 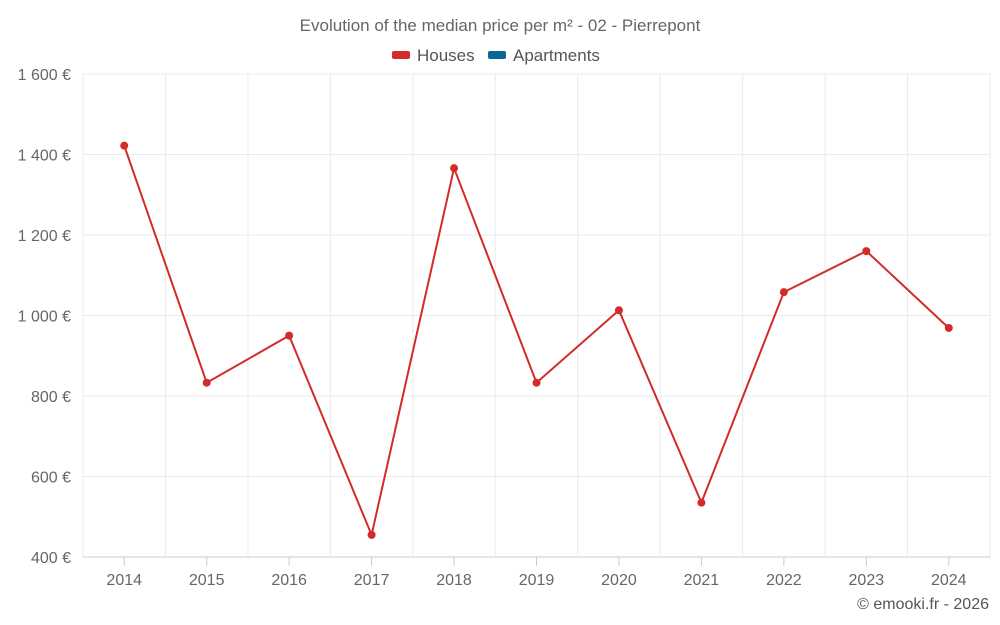 What do you see at coordinates (867, 580) in the screenshot?
I see `x-tick-label: 2023` at bounding box center [867, 580].